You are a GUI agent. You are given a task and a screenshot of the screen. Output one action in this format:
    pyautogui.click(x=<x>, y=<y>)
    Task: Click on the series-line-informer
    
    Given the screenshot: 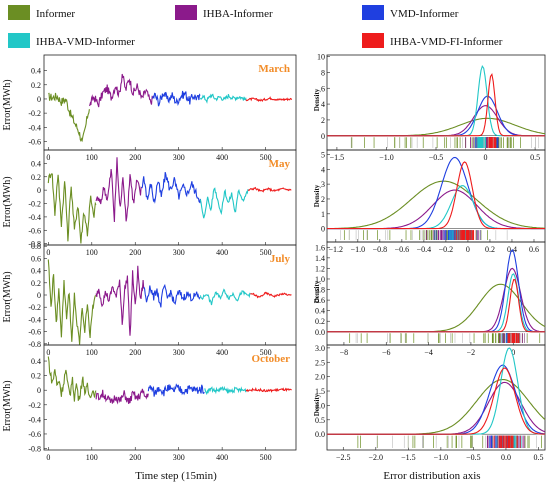 What is the action you would take?
    pyautogui.click(x=72, y=379)
    